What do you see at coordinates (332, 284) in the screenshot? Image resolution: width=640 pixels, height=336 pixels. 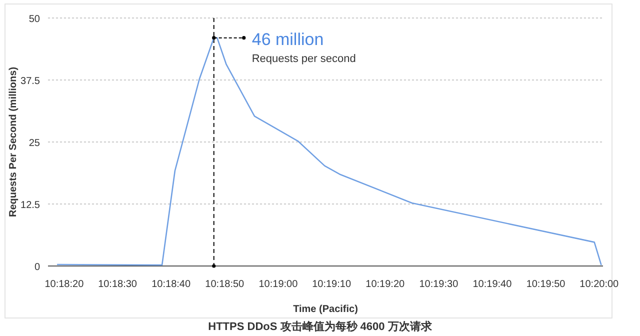 I see `x-tick-label: 10:19:10` at bounding box center [332, 284].